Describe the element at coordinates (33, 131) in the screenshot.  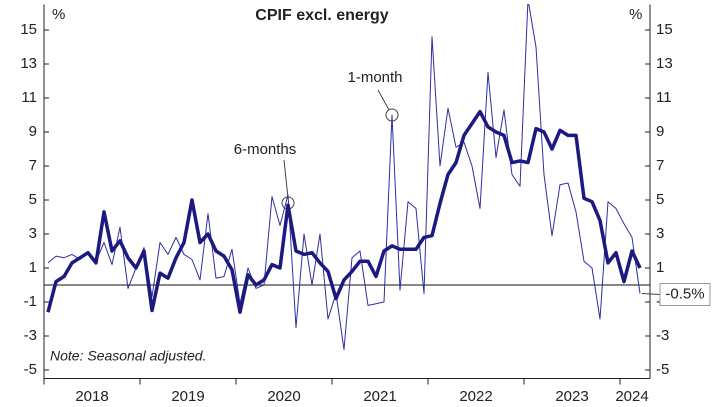
I see `y-tick-label: 9` at that location.